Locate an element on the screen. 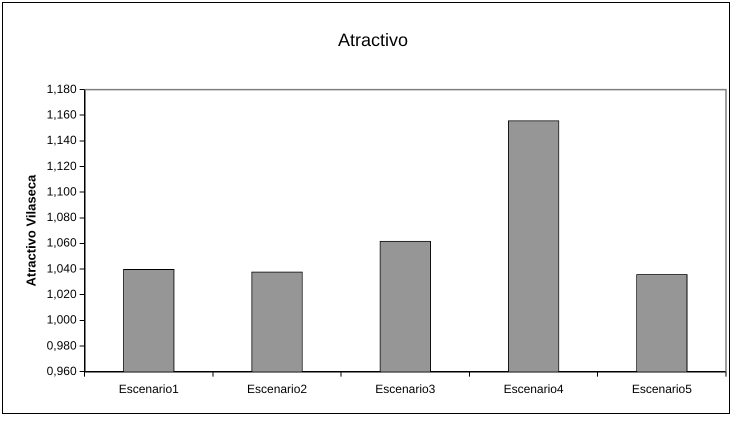 Image resolution: width=732 pixels, height=421 pixels. y-tick-label: 1,080 is located at coordinates (61, 217).